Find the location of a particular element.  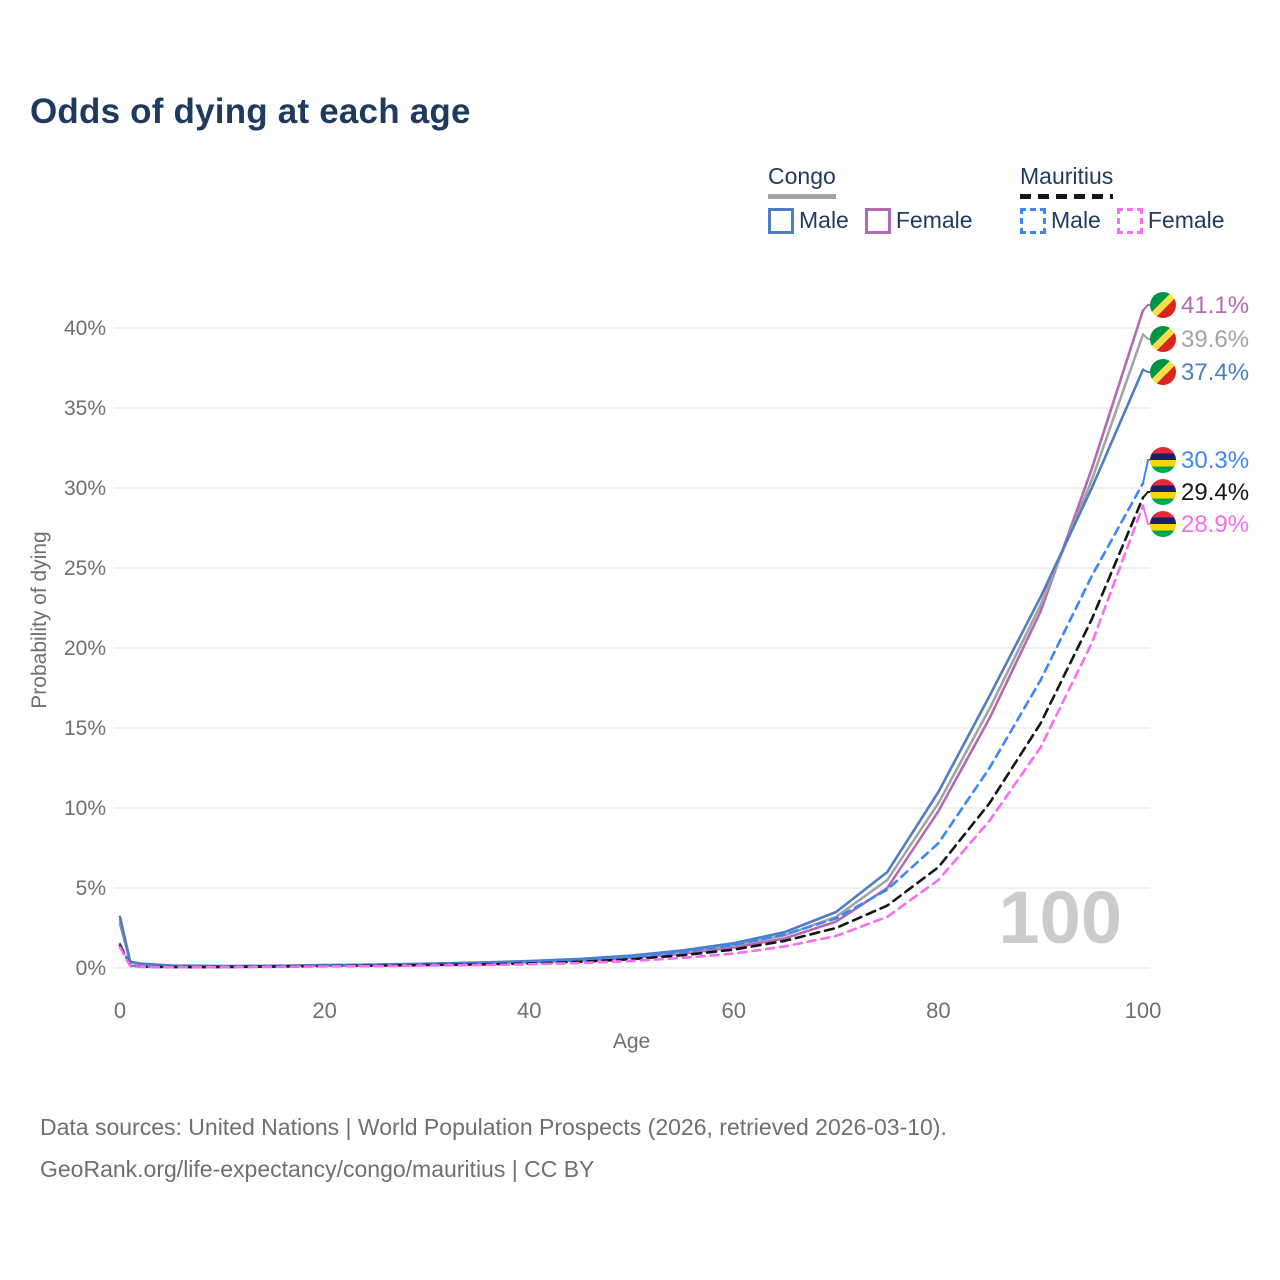

series-mauritius-male-end-label: 30.3% is located at coordinates (1215, 460).